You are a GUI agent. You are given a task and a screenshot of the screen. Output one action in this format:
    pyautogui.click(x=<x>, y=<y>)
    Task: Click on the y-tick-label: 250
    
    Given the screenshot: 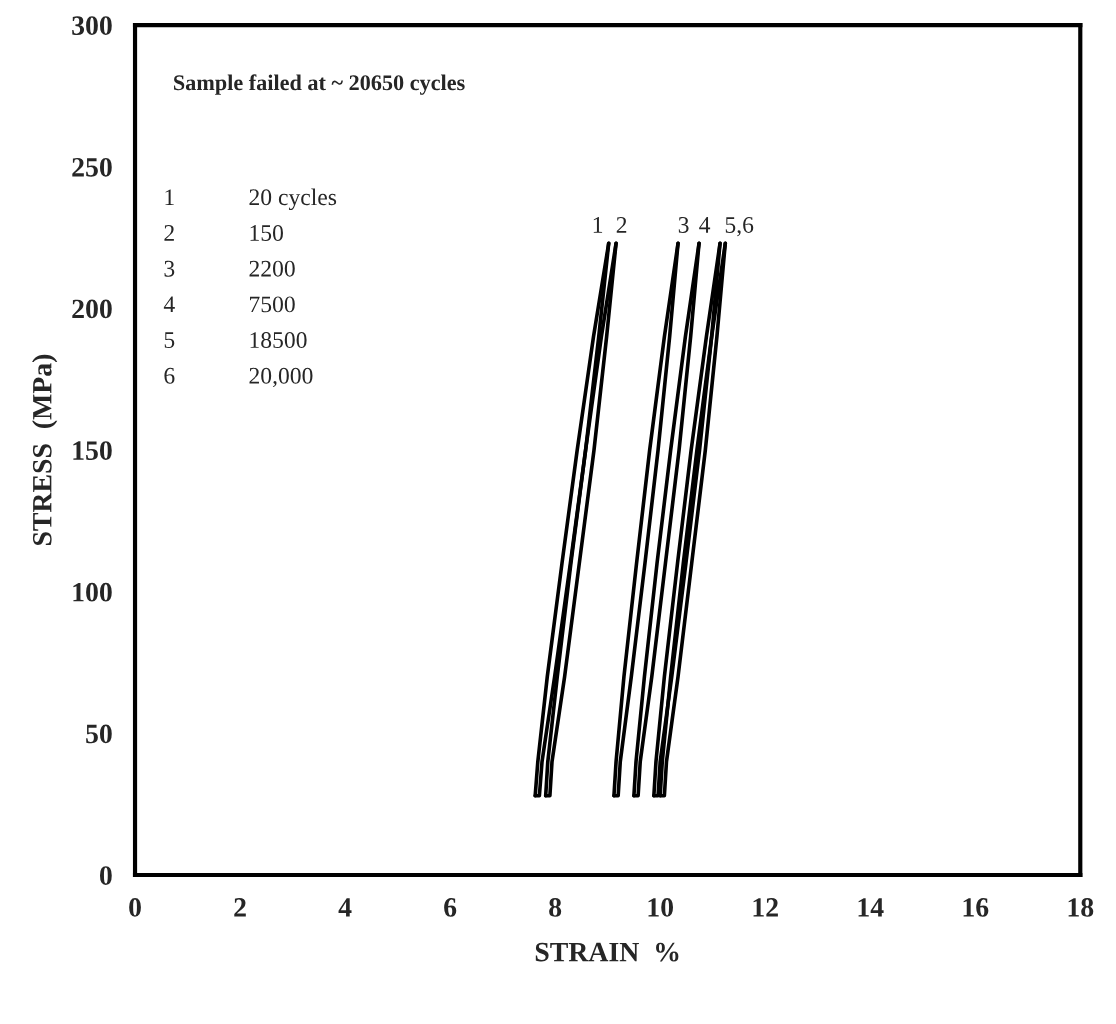 What is the action you would take?
    pyautogui.click(x=92, y=167)
    